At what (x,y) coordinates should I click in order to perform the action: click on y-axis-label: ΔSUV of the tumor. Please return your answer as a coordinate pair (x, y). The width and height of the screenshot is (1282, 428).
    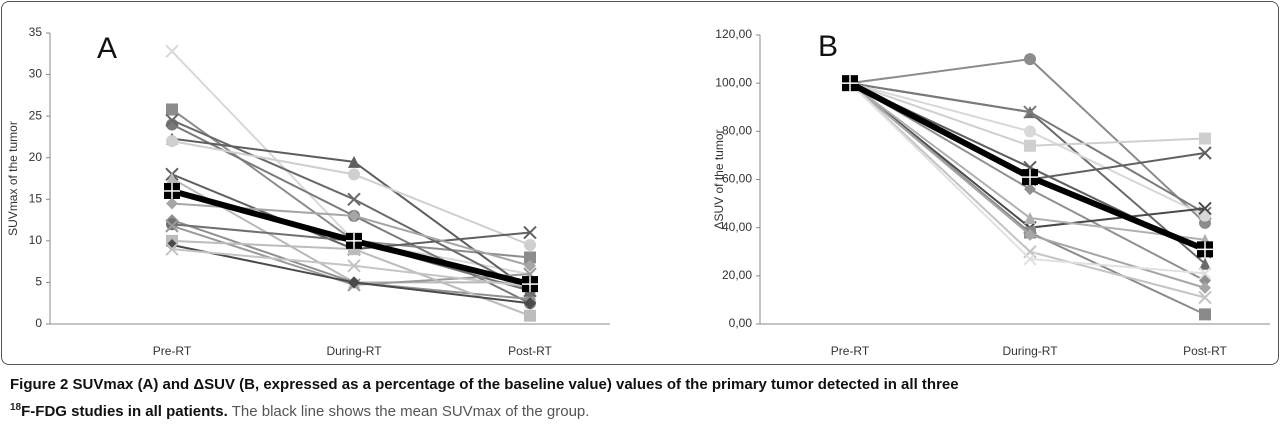
    Looking at the image, I should click on (719, 179).